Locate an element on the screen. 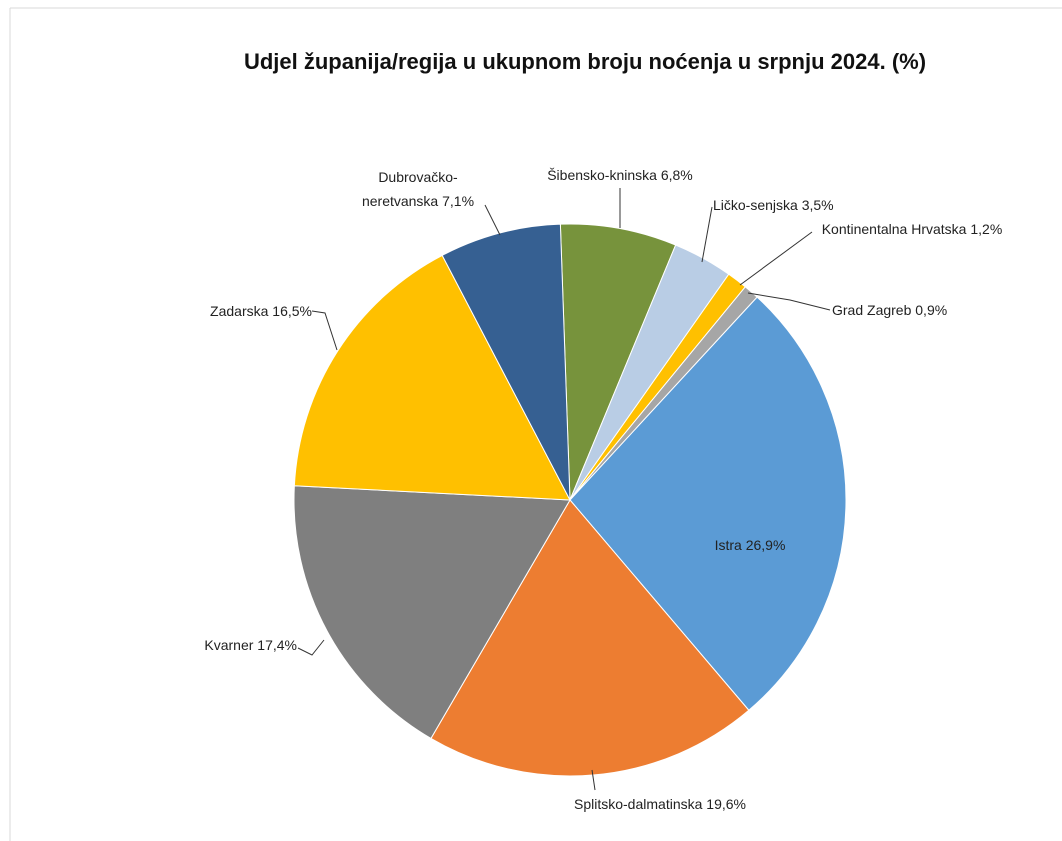 Image resolution: width=1062 pixels, height=841 pixels. slice-label: Splitsko-dalmatinska 19,6% is located at coordinates (660, 804).